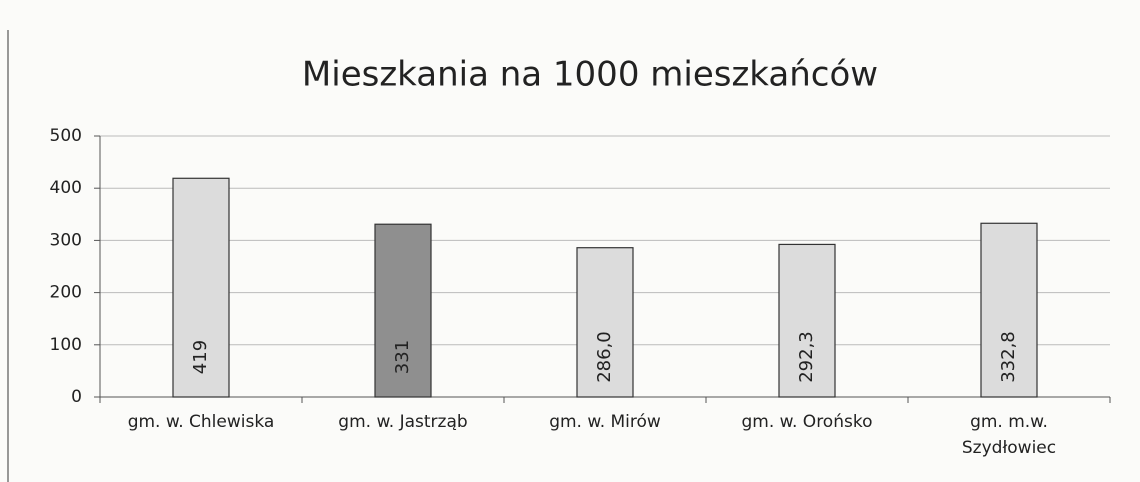  What do you see at coordinates (403, 422) in the screenshot?
I see `x-tick-label: gm. w. Jastrząb` at bounding box center [403, 422].